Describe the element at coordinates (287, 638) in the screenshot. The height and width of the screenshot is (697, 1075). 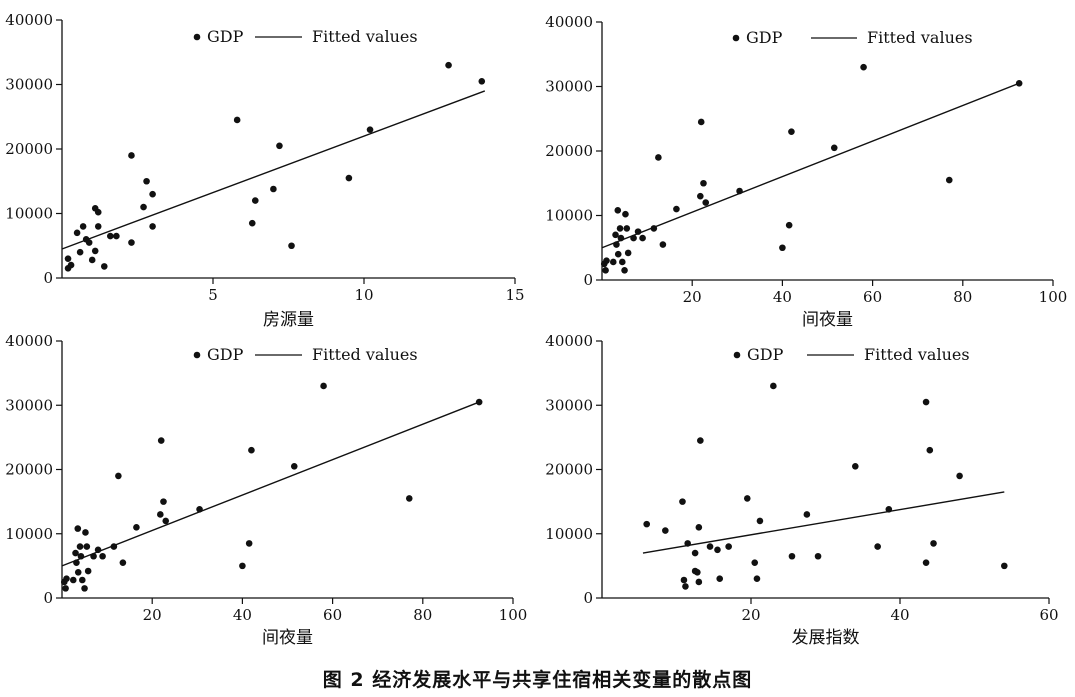
I see `x-axis-label: 间夜量` at that location.